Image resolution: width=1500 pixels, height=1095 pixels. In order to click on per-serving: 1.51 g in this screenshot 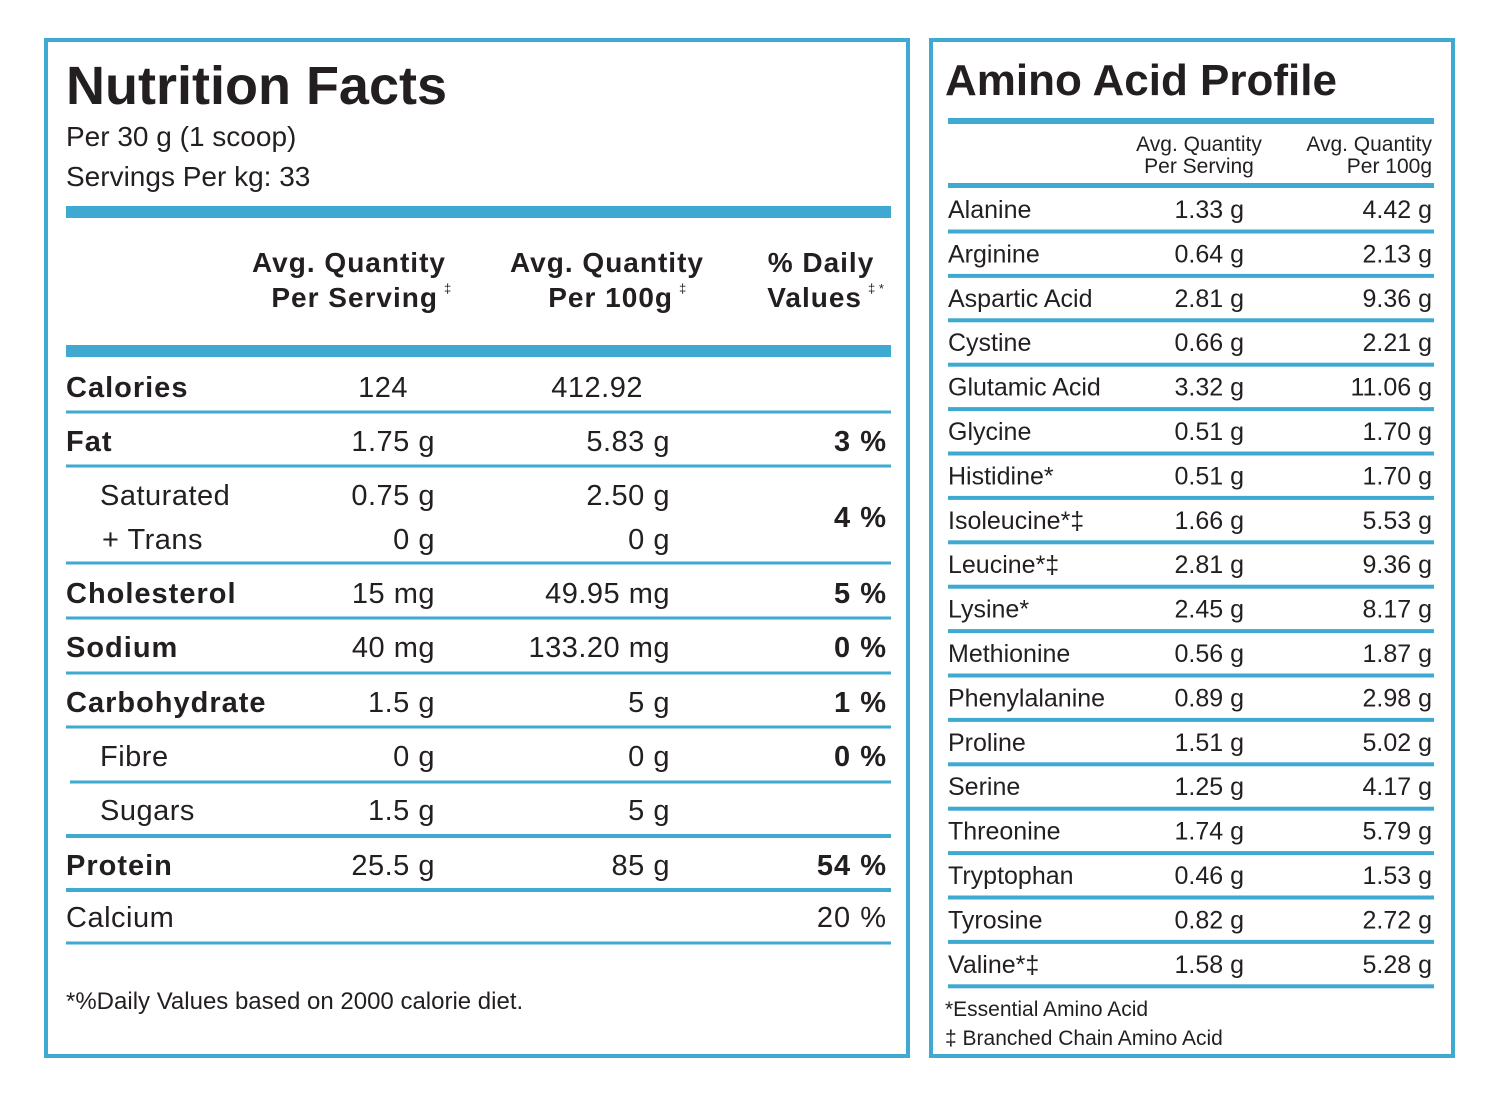, I will do `click(1209, 743)`.